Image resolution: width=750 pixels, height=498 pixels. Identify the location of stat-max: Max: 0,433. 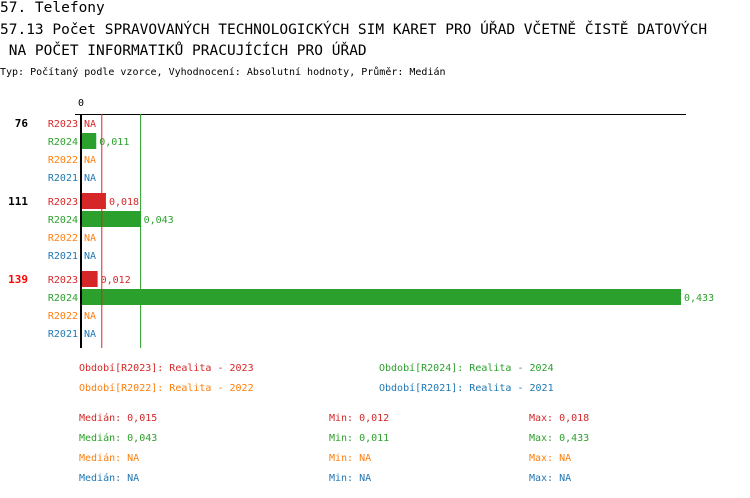
(559, 438).